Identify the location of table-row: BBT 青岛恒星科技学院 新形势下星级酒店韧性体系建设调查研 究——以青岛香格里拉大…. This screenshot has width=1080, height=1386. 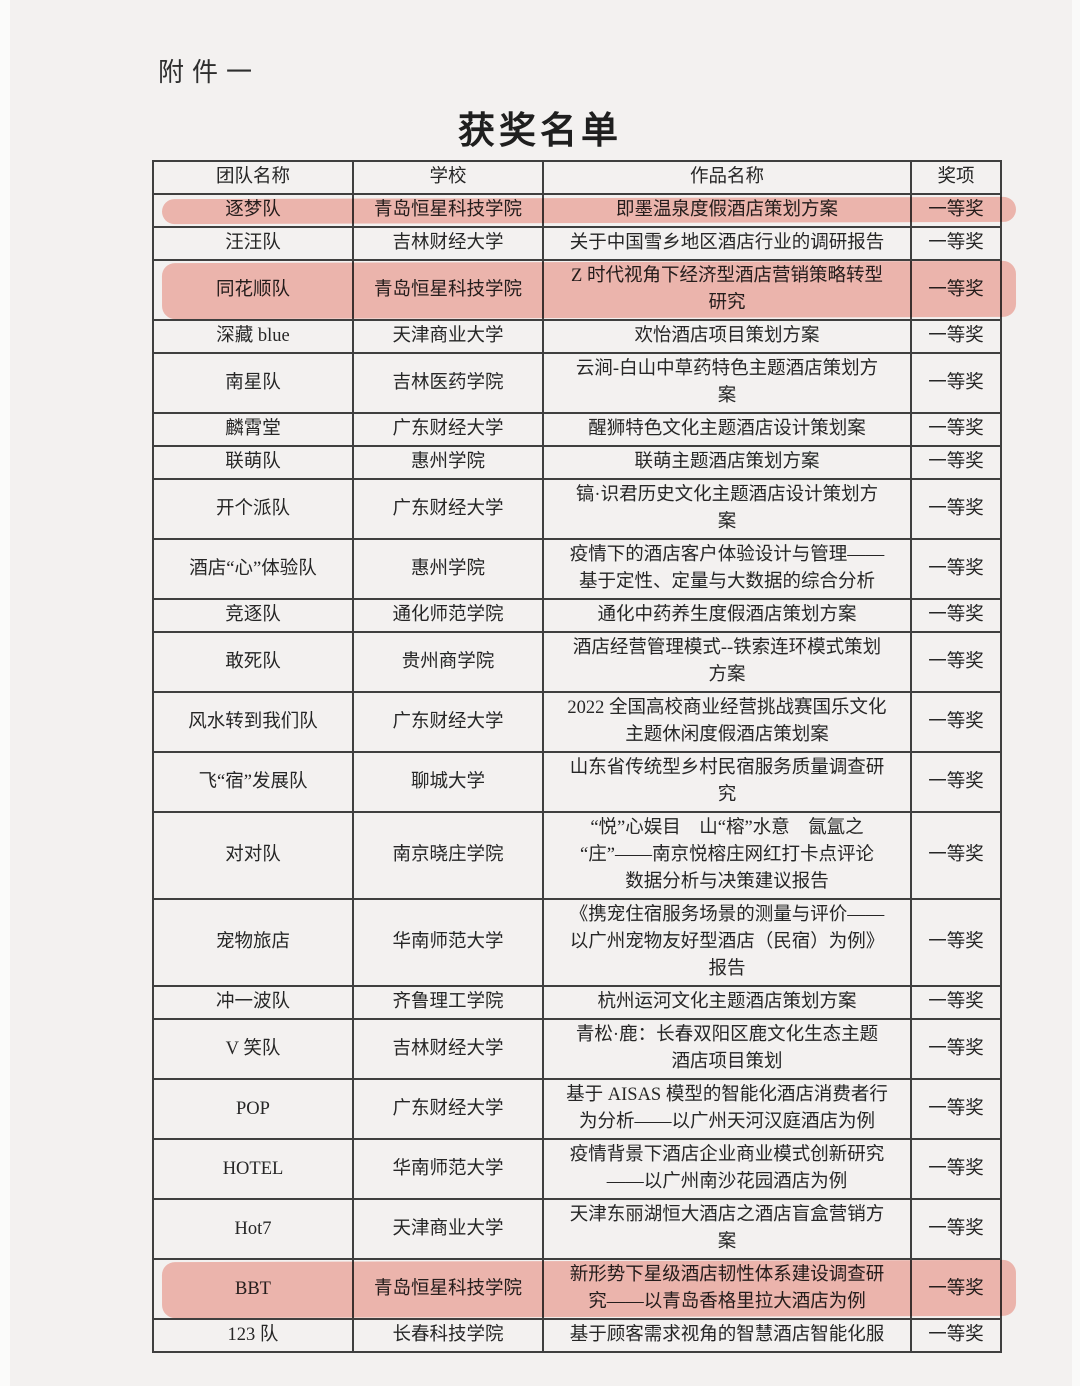
(577, 1289).